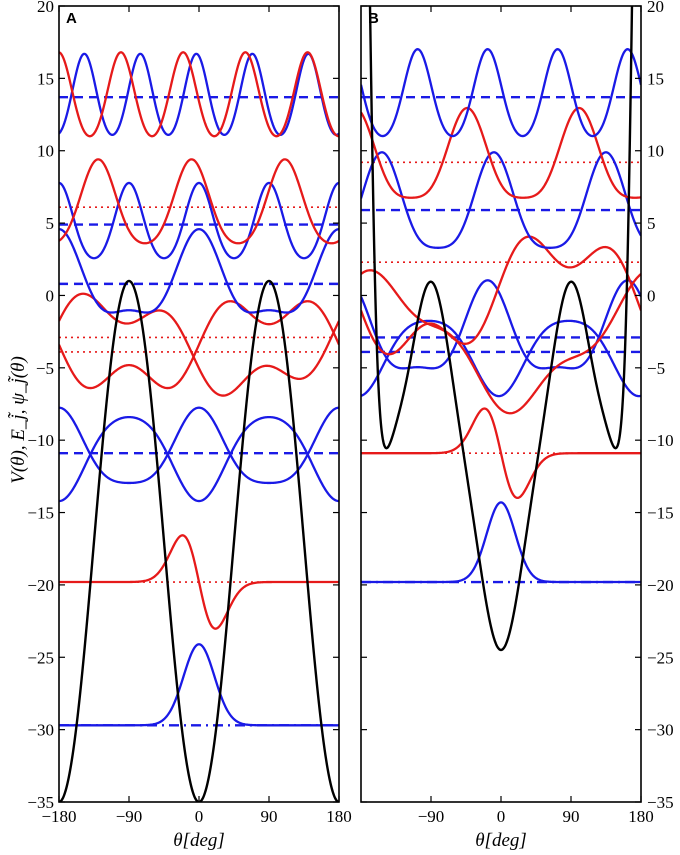 This screenshot has height=855, width=680. What do you see at coordinates (18, 420) in the screenshot?
I see `y-axis-label: V(θ), E_j̃, ψ_j̃(θ)` at bounding box center [18, 420].